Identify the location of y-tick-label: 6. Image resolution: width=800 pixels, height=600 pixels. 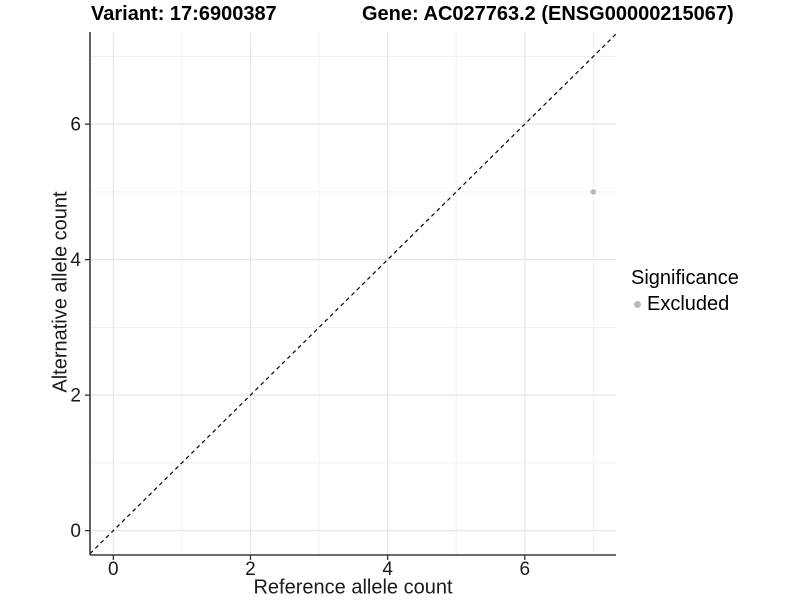
(75, 125).